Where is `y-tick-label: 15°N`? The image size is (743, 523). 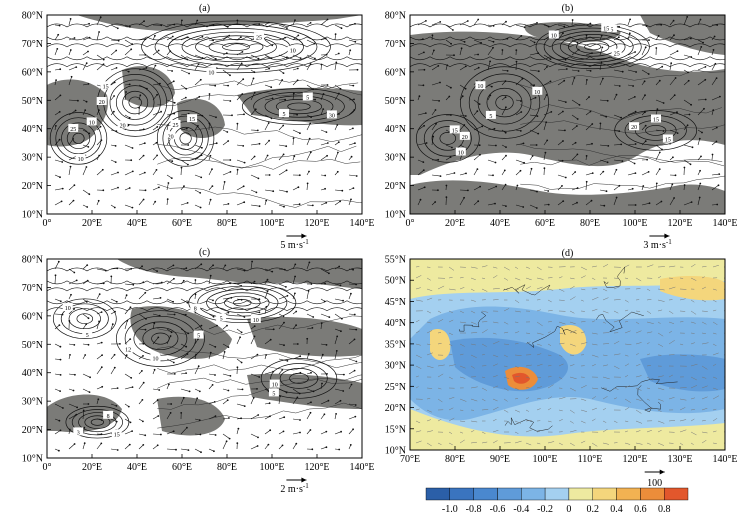 y-tick-label: 15°N is located at coordinates (395, 429).